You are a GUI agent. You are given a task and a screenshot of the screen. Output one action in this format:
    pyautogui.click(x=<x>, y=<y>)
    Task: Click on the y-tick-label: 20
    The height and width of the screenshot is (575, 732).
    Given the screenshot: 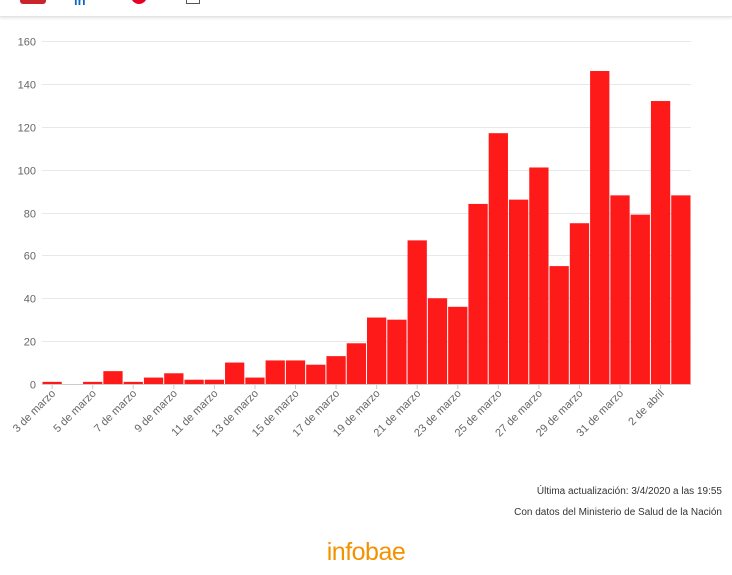 What is the action you would take?
    pyautogui.click(x=30, y=343)
    